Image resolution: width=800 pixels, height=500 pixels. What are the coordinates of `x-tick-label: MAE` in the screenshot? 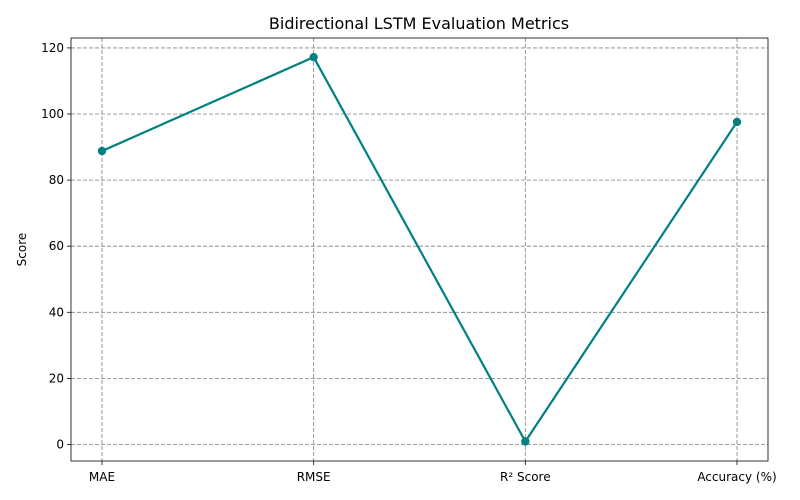 It's located at (102, 477).